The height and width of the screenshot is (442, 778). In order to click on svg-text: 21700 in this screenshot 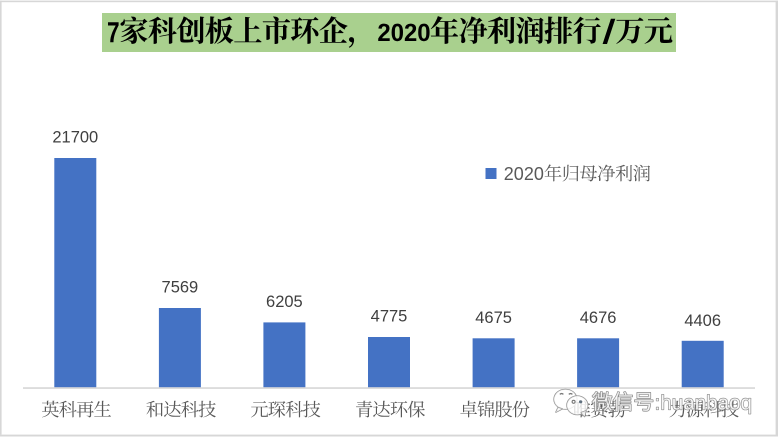, I will do `click(75, 138)`.